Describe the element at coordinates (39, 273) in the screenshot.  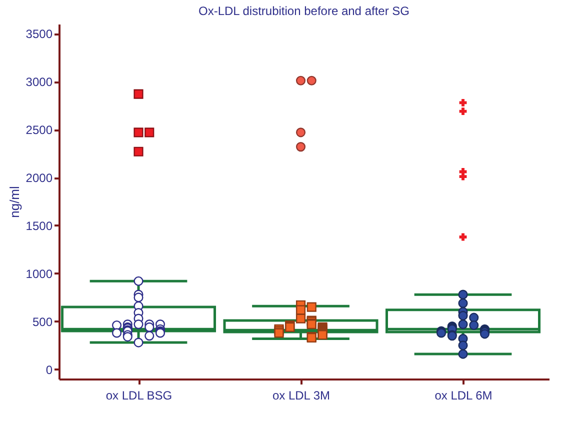
I see `y-tick-label: 1000` at that location.